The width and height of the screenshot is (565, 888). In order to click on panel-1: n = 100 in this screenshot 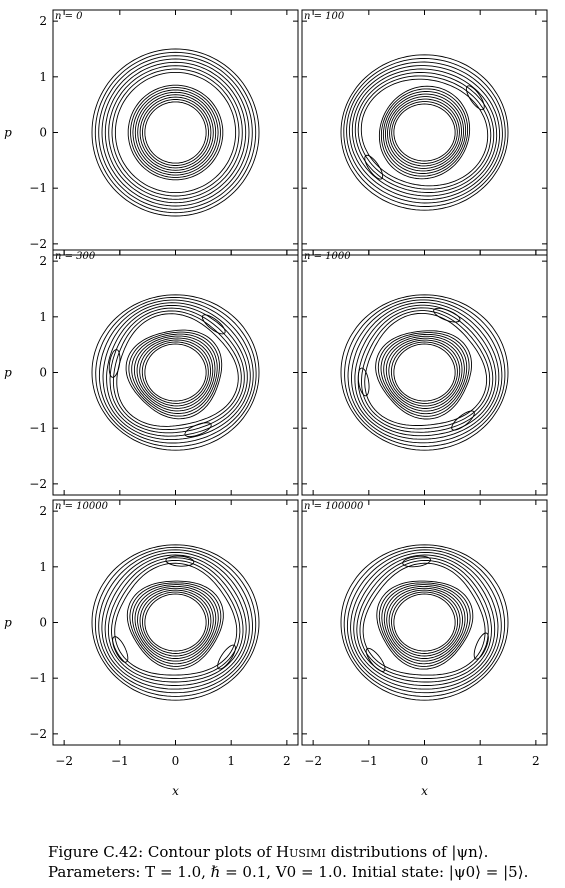, I will do `click(424, 132)`.